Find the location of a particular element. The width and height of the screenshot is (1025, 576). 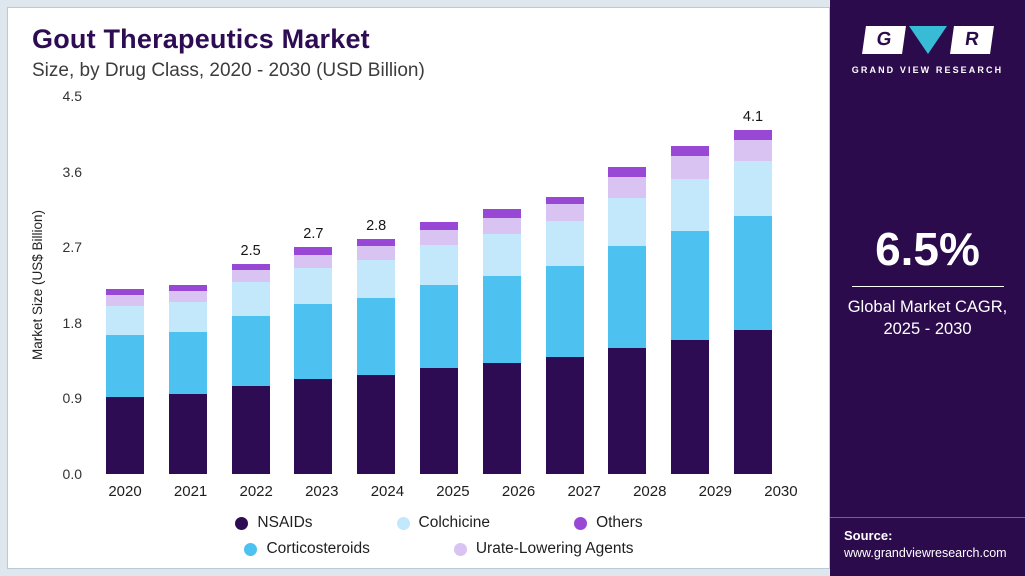

legend-item-urate-lowering-agents: Urate-Lowering Agents is located at coordinates (543, 549).